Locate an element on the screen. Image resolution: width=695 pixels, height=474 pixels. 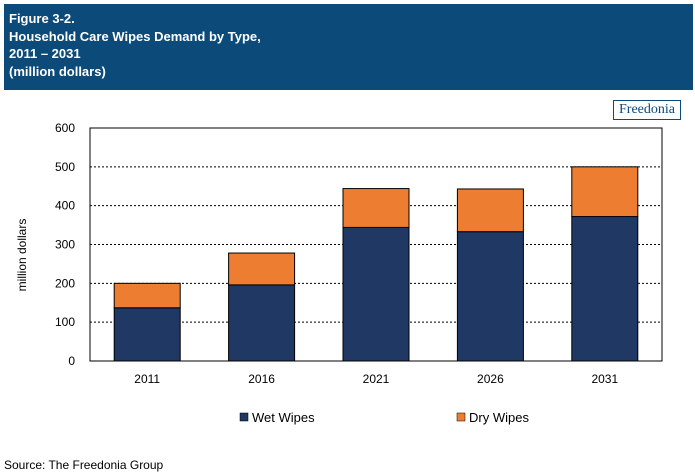
y-tick-label: 600 is located at coordinates (65, 128).